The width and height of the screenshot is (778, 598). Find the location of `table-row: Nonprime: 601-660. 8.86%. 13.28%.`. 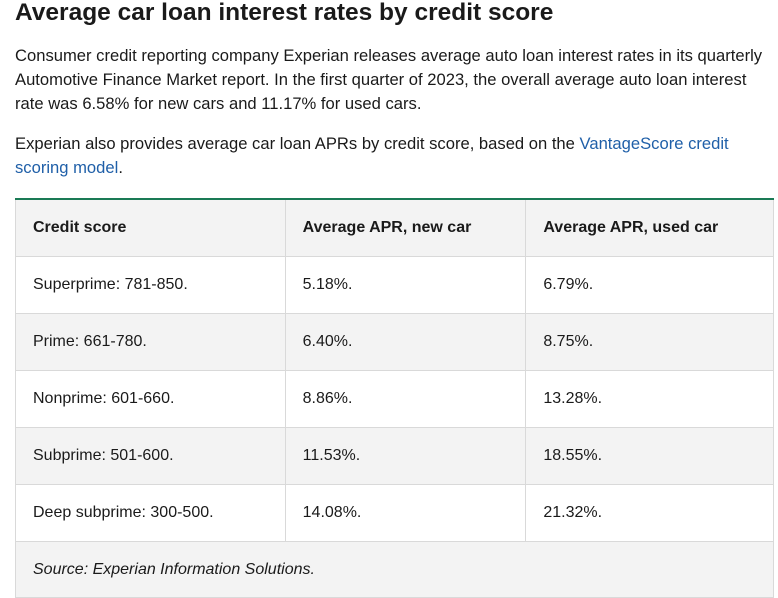

table-row: Nonprime: 601-660. 8.86%. 13.28%. is located at coordinates (394, 399).